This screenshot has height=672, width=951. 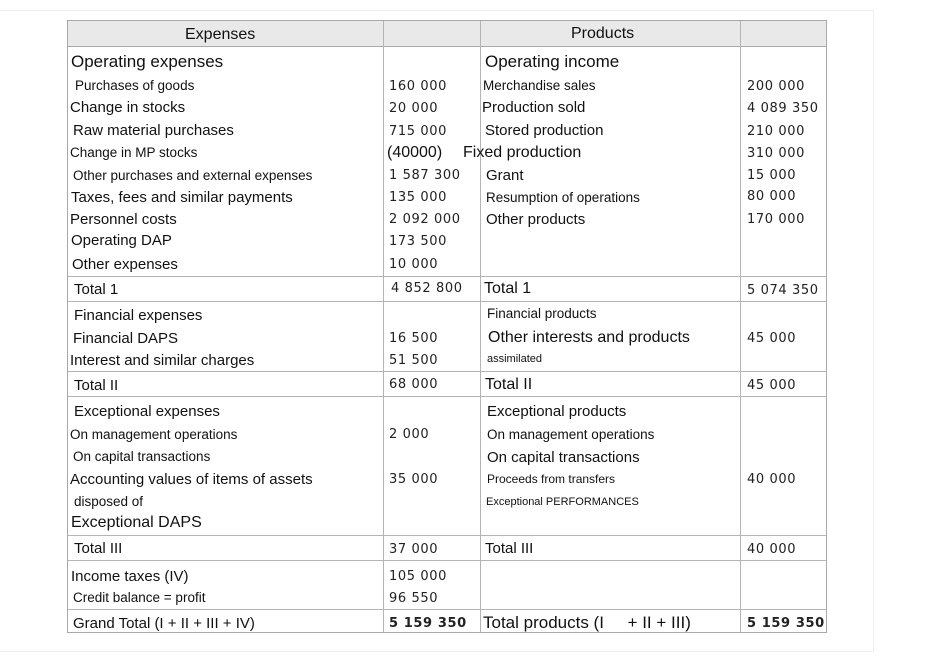 I want to click on product-value: 310 000, so click(x=776, y=153).